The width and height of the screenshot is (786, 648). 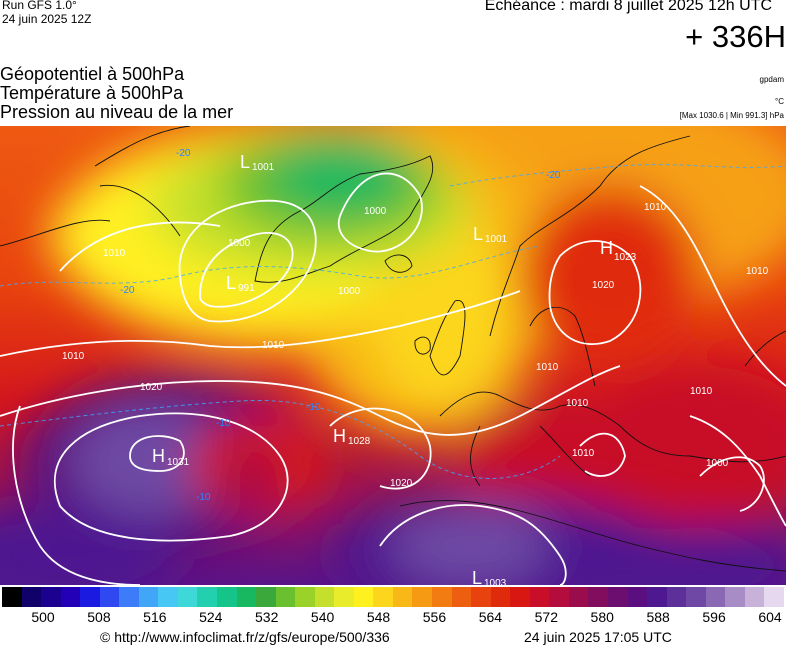 I want to click on generation-time: 24 juin 2025 17:05 UTC, so click(x=598, y=637).